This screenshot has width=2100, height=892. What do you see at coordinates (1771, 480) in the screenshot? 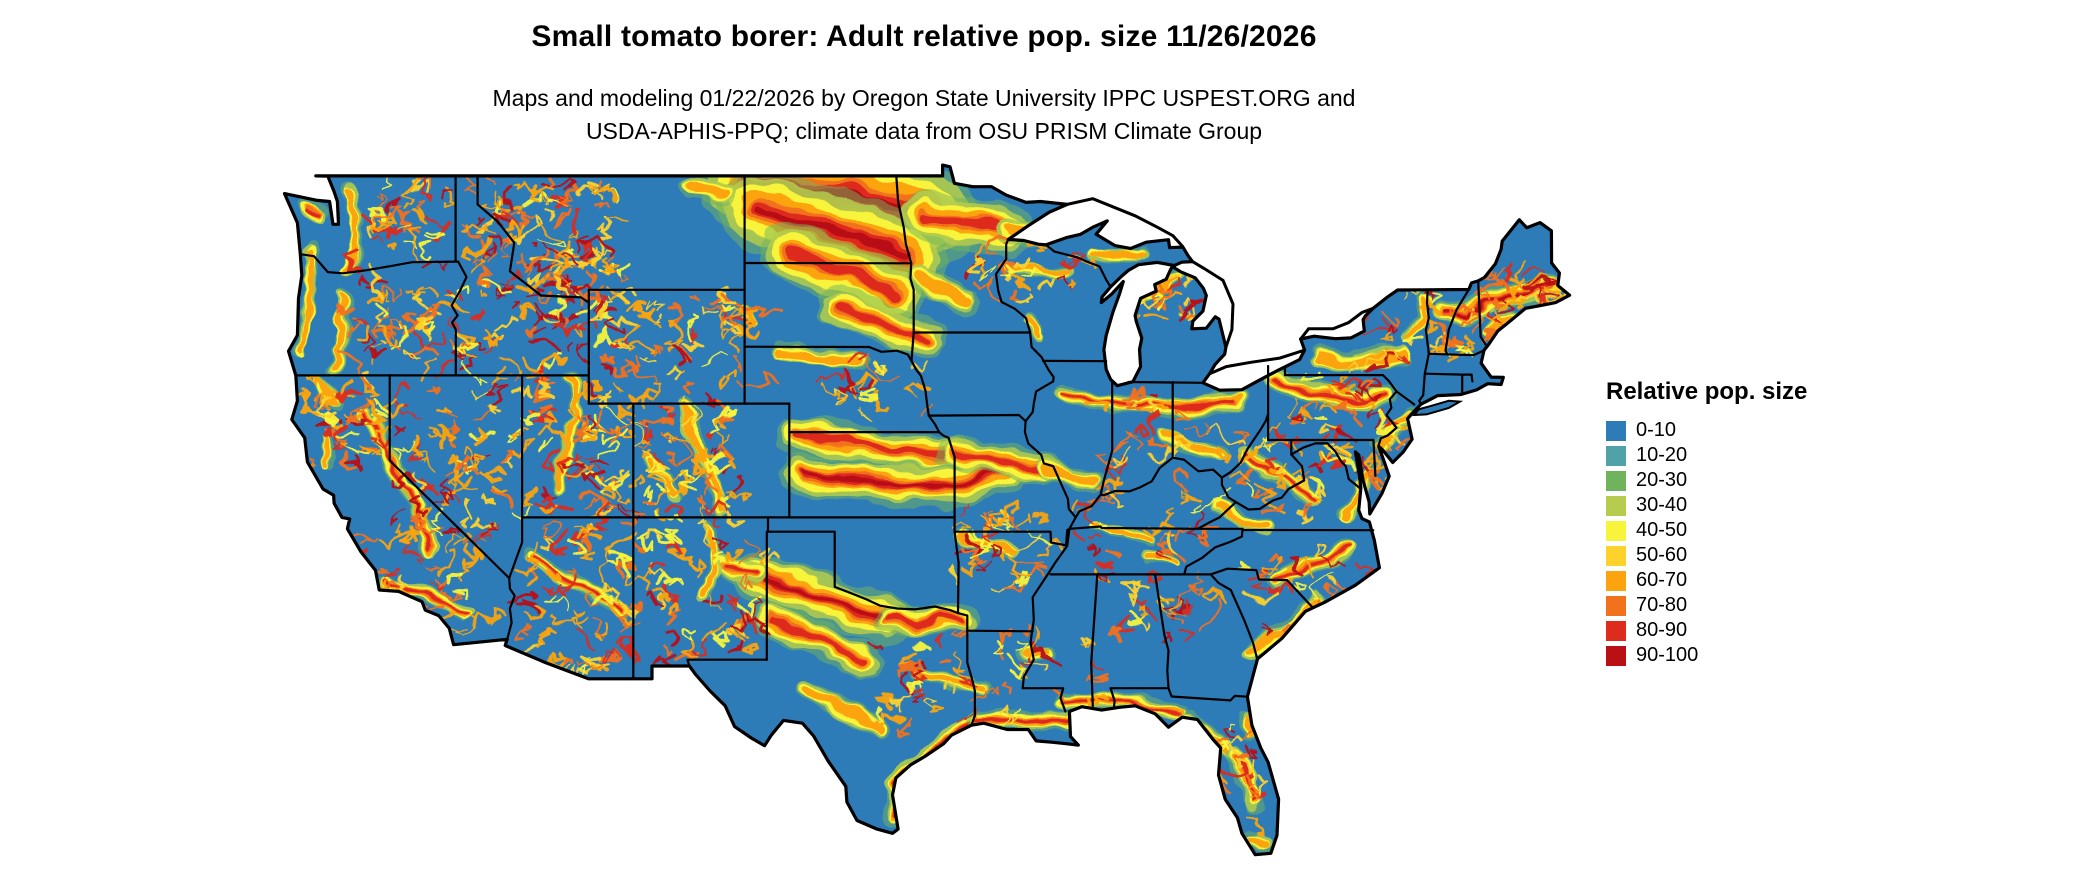
I see `legend-item: 20-30` at bounding box center [1771, 480].